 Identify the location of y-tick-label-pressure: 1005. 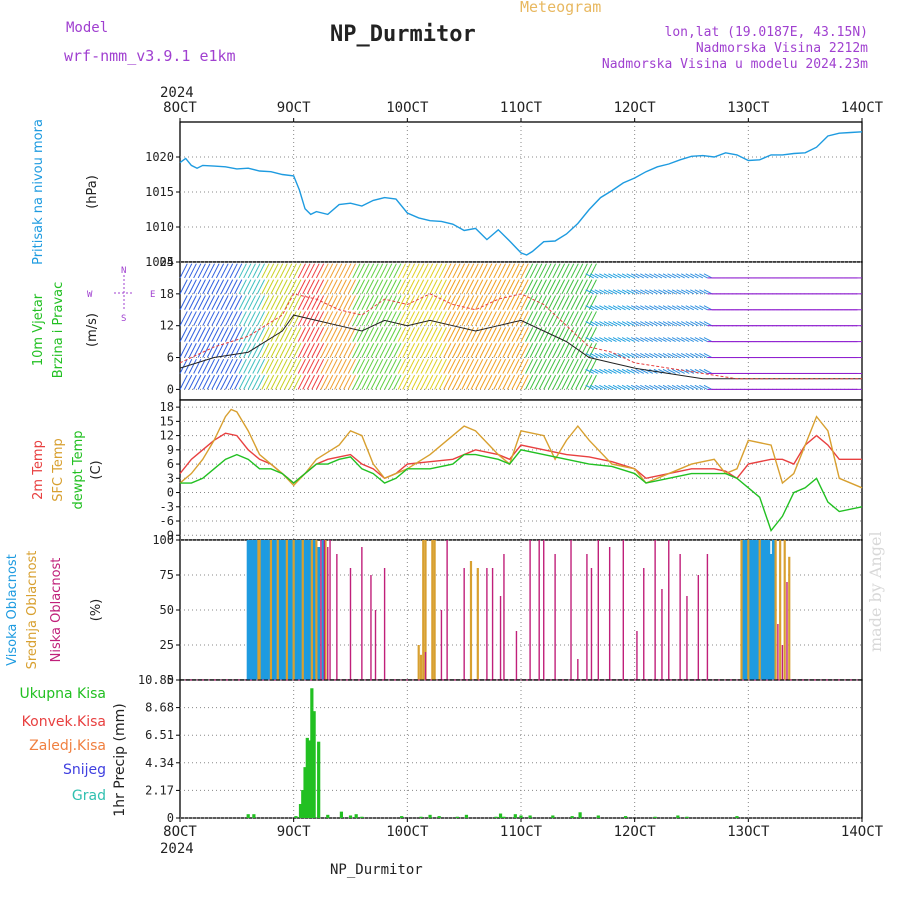
(159, 262).